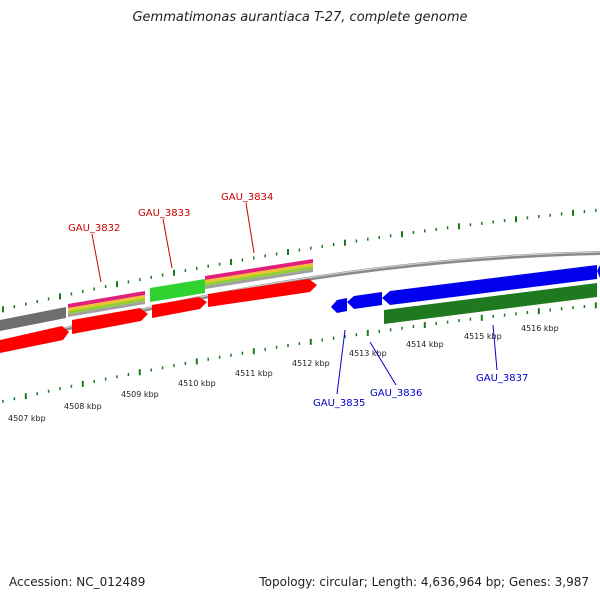  Describe the element at coordinates (177, 290) in the screenshot. I see `gene-gau-3833-feature` at that location.